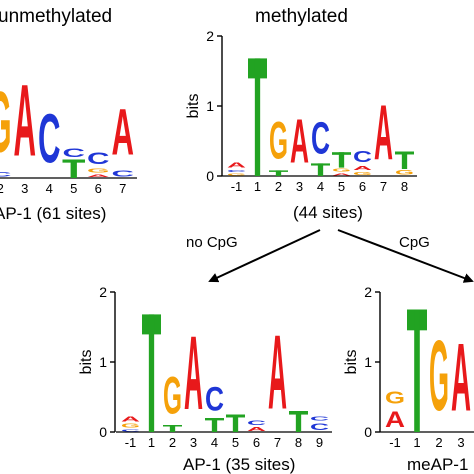 This screenshot has width=474, height=474. Describe the element at coordinates (301, 16) in the screenshot. I see `methylated-title: methylated` at that location.